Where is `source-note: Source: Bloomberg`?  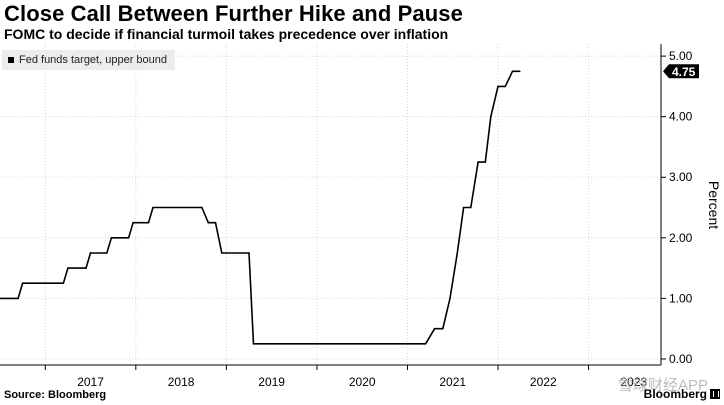
source-note: Source: Bloomberg is located at coordinates (55, 395).